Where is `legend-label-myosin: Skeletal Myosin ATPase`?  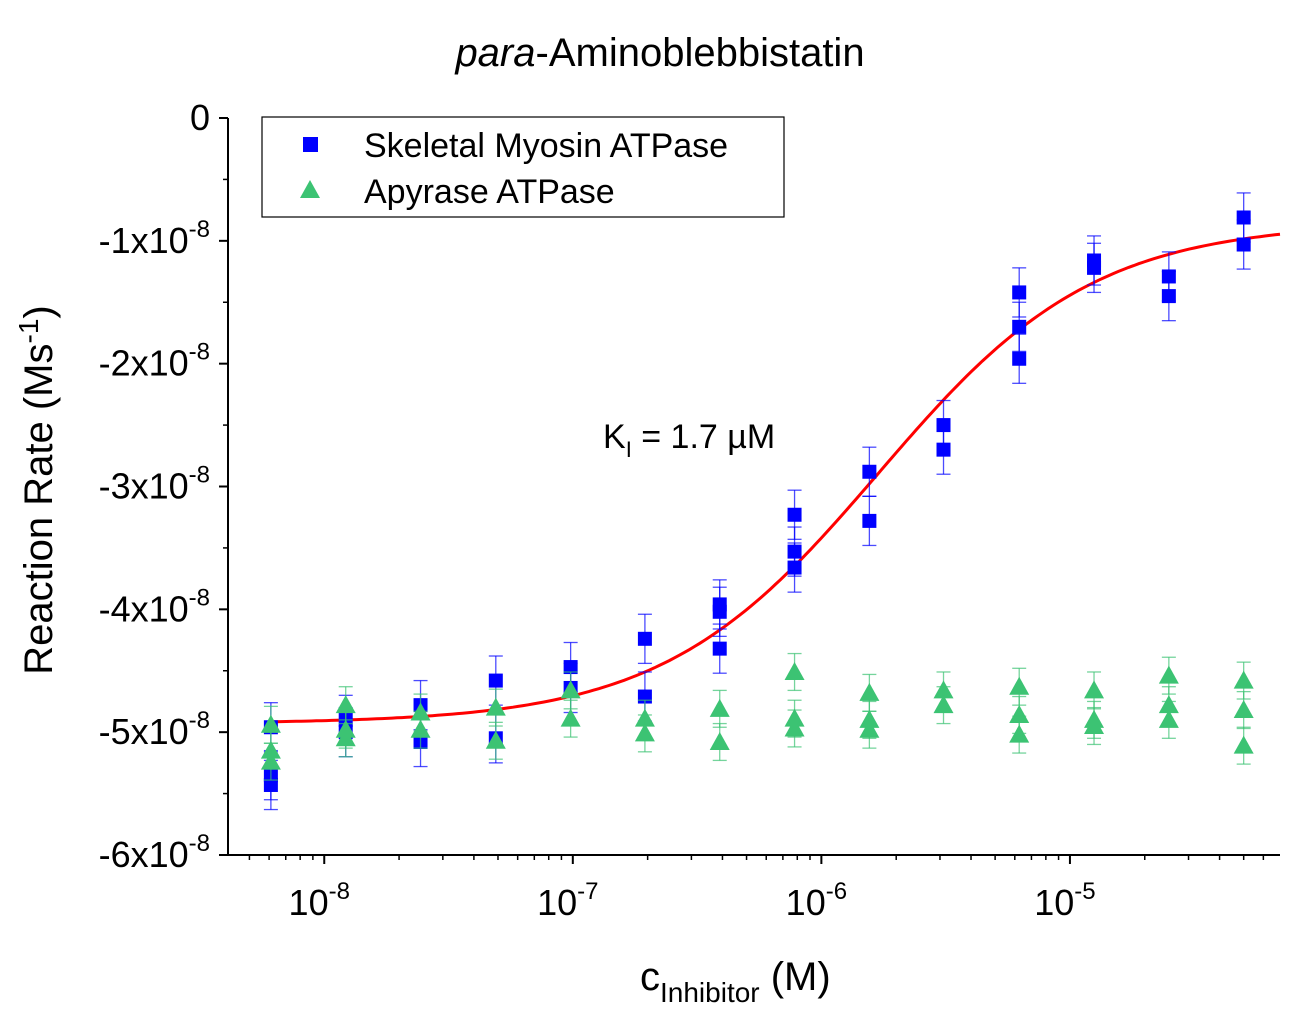 legend-label-myosin: Skeletal Myosin ATPase is located at coordinates (546, 146).